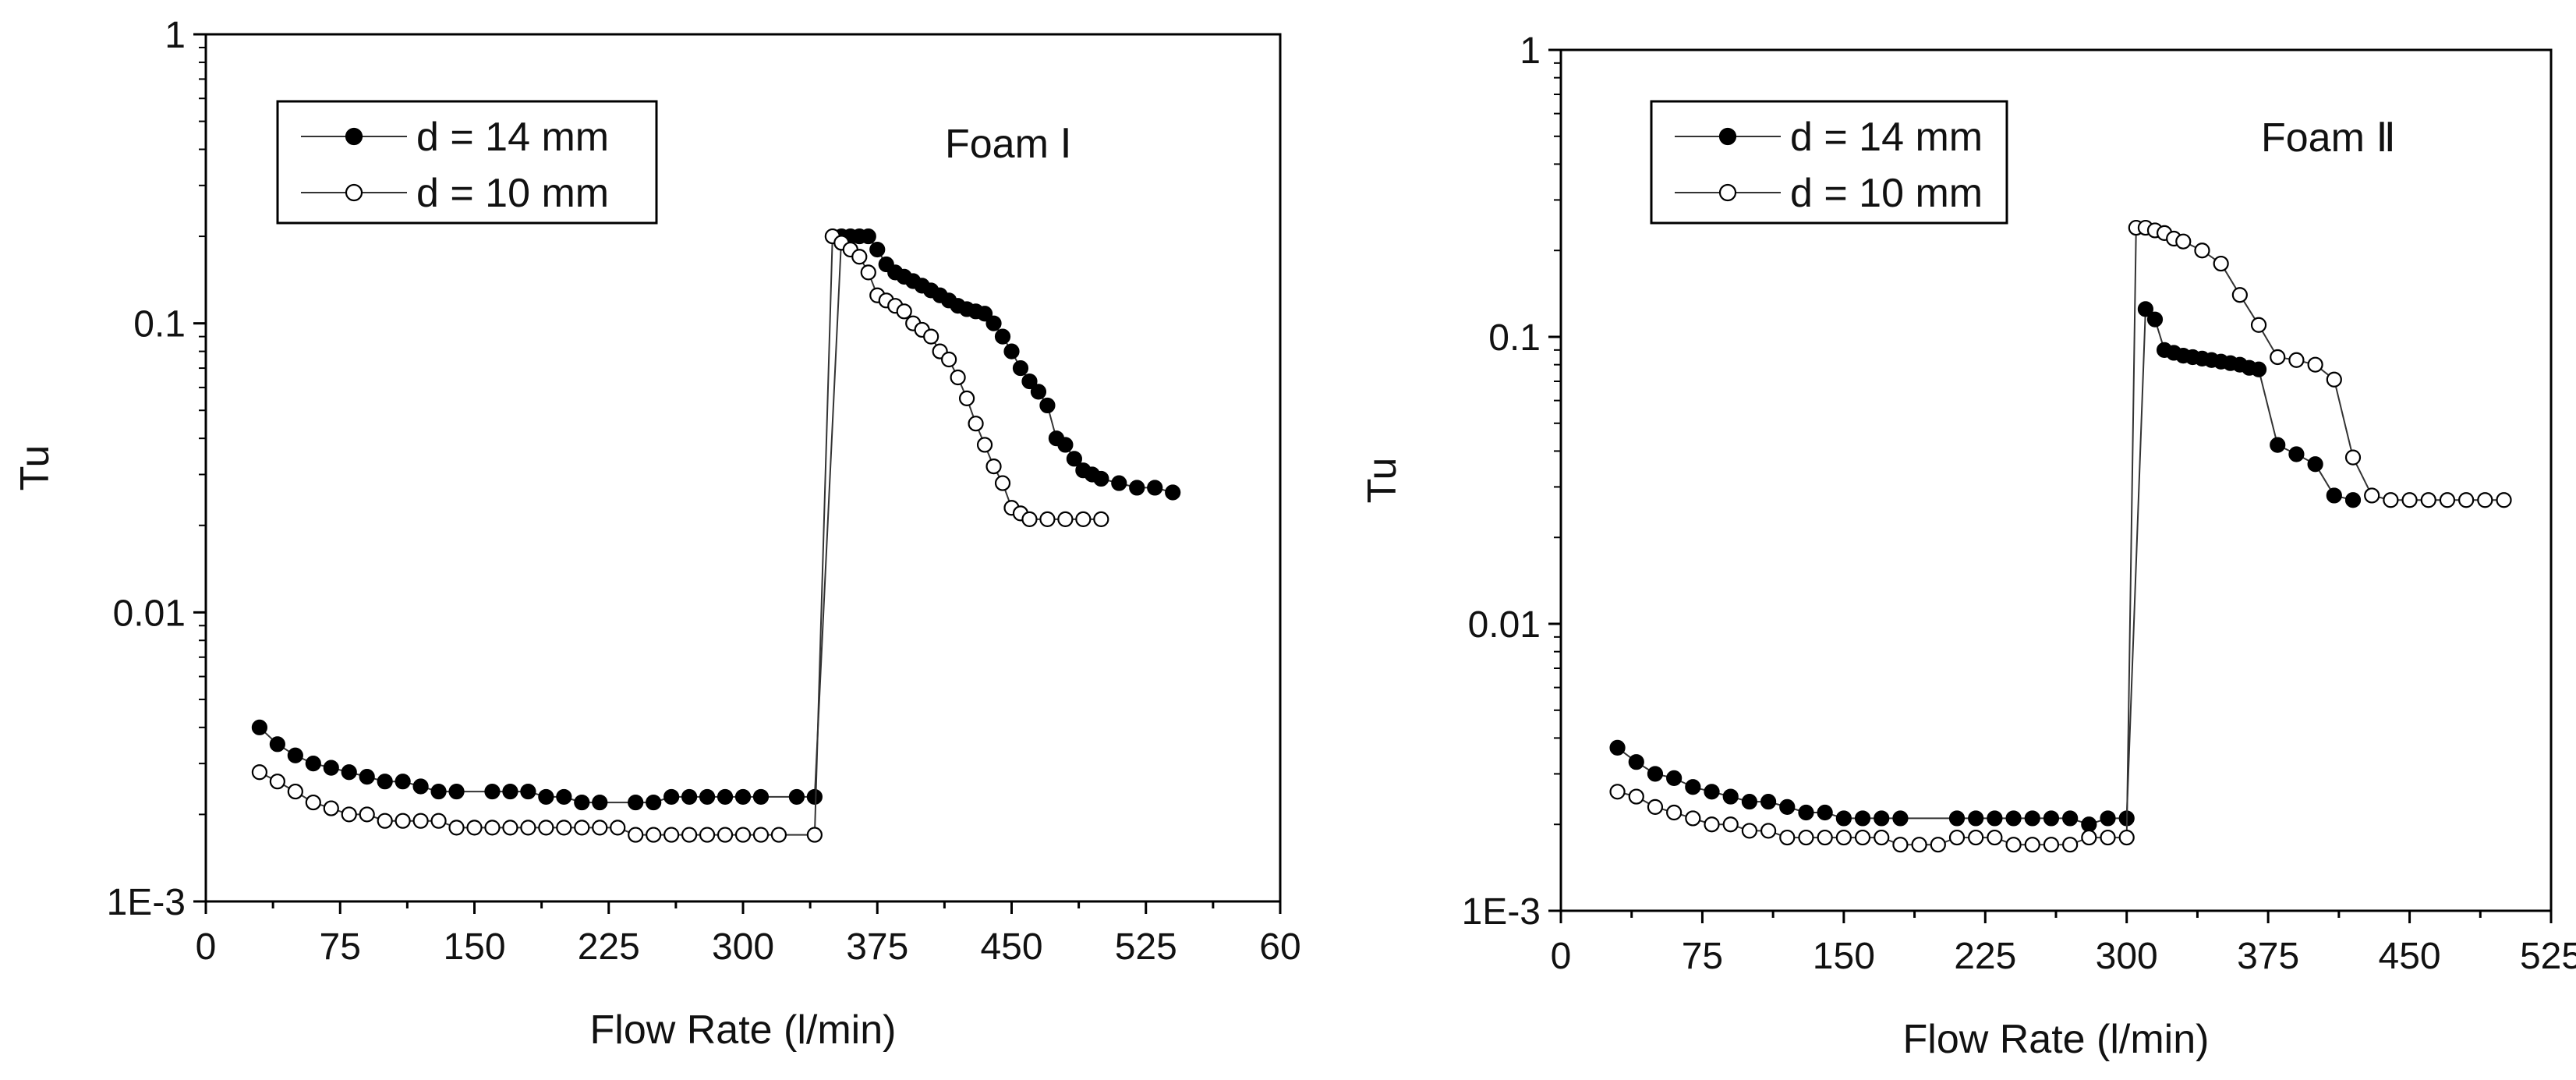  I want to click on x-axis-label: Flow Rate (l/min), so click(2056, 1039).